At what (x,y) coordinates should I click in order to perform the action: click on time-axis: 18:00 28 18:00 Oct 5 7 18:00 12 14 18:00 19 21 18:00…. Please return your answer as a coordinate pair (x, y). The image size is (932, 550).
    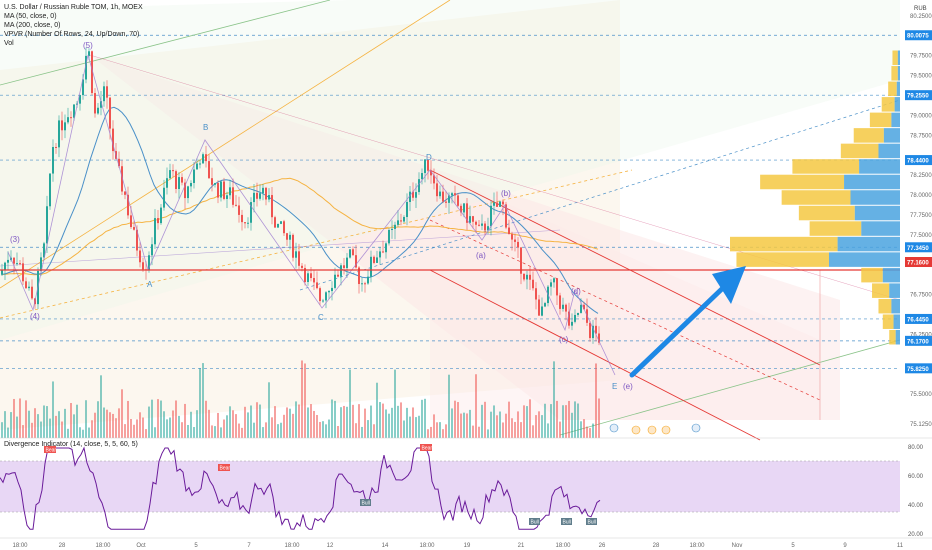
    Looking at the image, I should click on (457, 546).